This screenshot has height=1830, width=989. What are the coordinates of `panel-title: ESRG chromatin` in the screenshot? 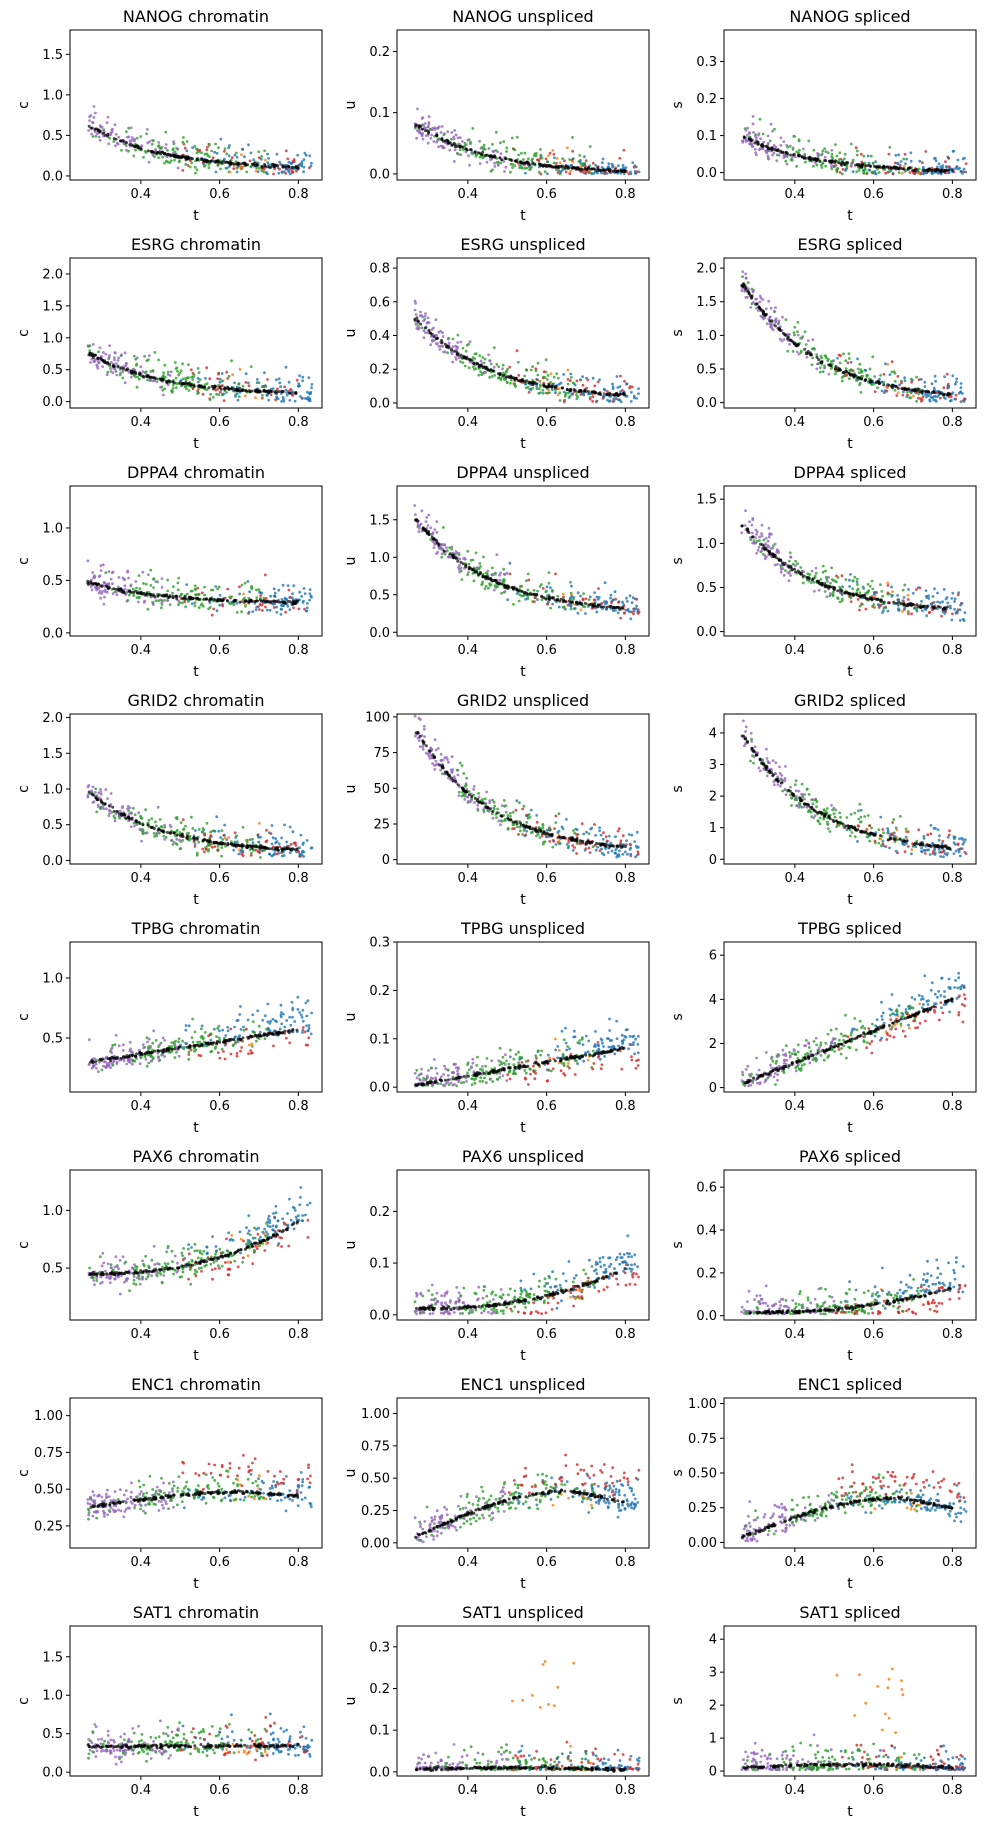 It's located at (196, 244).